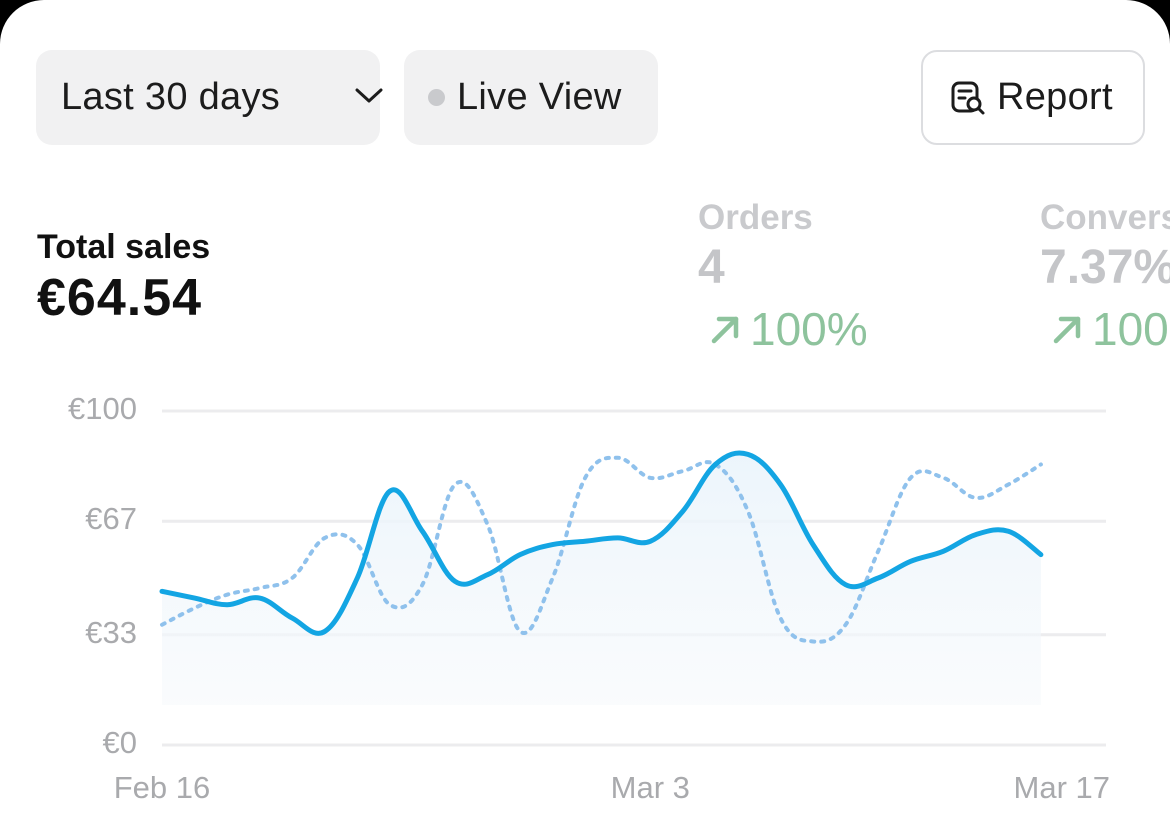  I want to click on orders-value: 4, so click(711, 267).